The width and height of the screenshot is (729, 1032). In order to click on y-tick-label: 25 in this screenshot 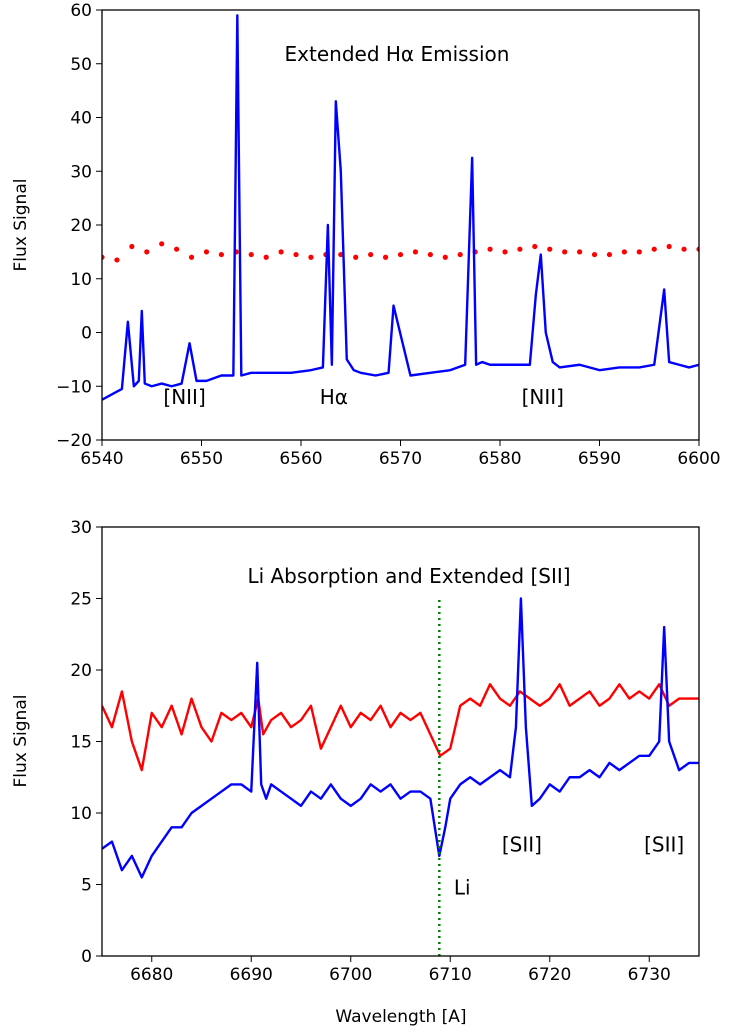, I will do `click(81, 600)`.